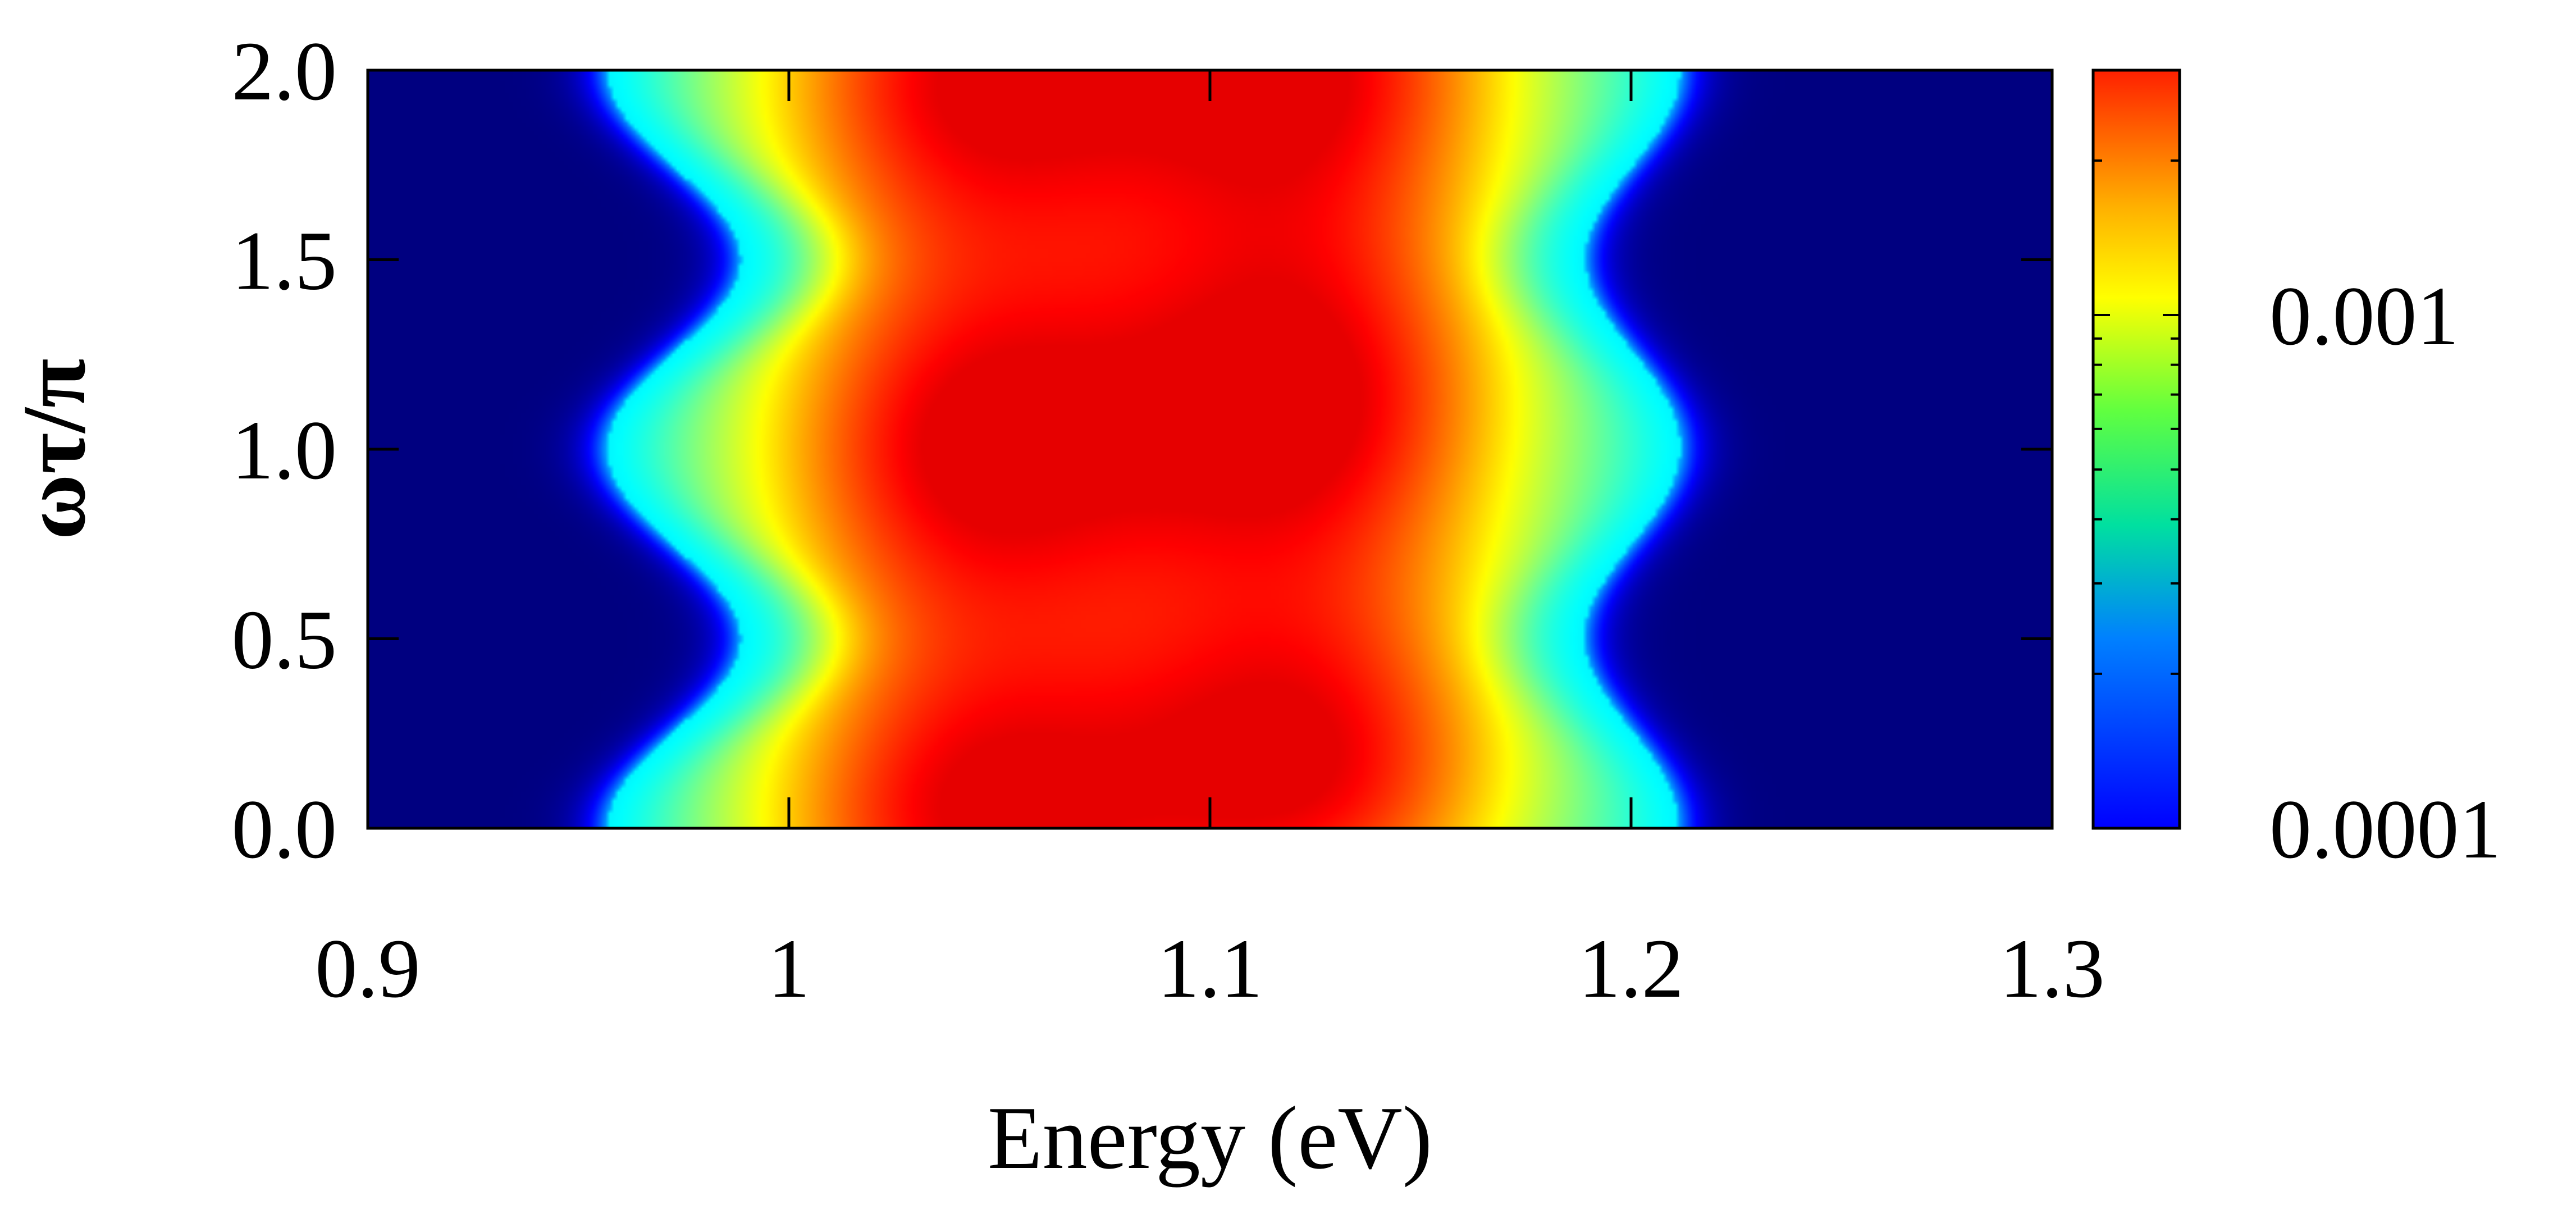 This screenshot has height=1232, width=2576. I want to click on y-axis-title: ωτ/π, so click(54, 449).